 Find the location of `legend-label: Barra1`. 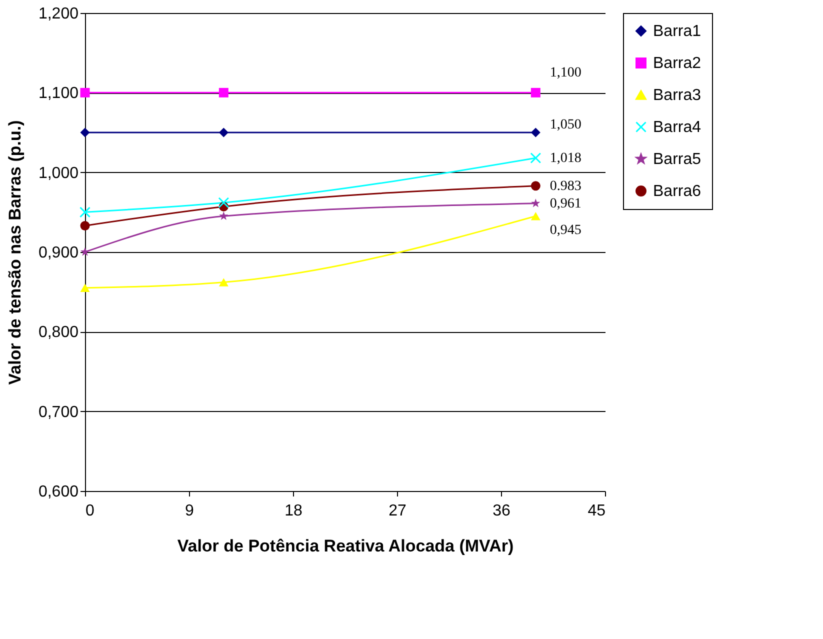

legend-label: Barra1 is located at coordinates (677, 31).